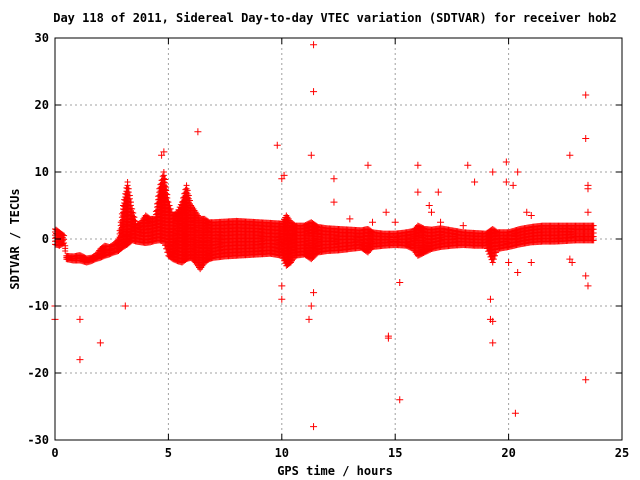 This screenshot has width=640, height=480. Describe the element at coordinates (45, 239) in the screenshot. I see `y-tick-label: 0` at that location.